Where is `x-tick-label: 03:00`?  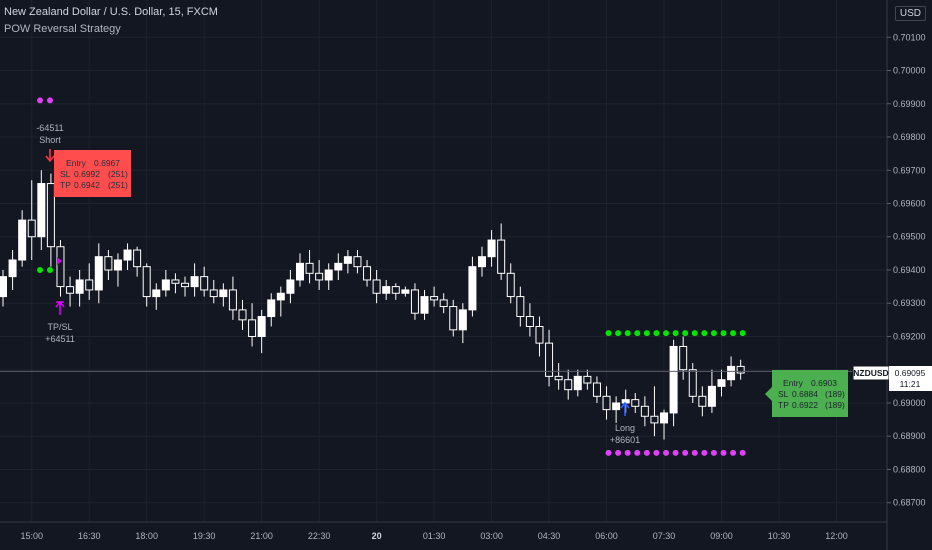 x-tick-label: 03:00 is located at coordinates (491, 536).